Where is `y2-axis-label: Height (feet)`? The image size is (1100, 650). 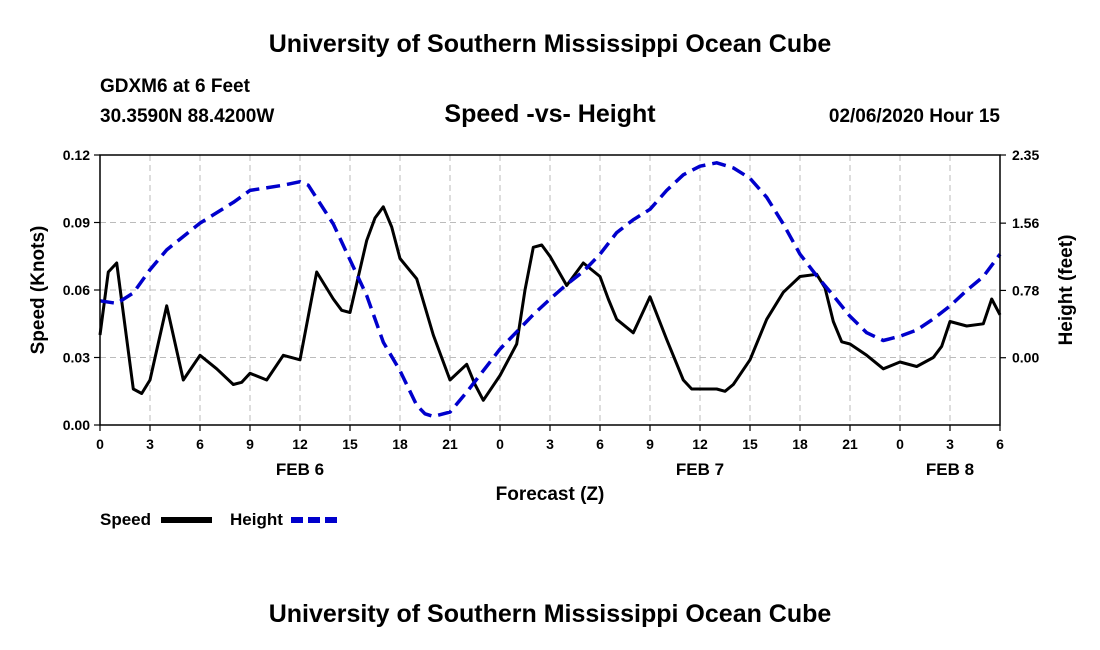 y2-axis-label: Height (feet) is located at coordinates (1066, 290).